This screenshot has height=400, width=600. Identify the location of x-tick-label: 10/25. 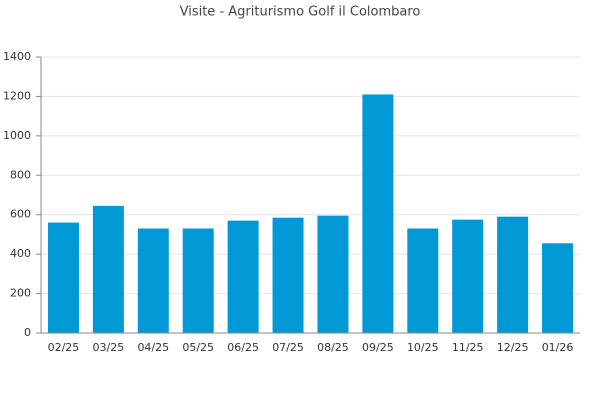
(423, 347).